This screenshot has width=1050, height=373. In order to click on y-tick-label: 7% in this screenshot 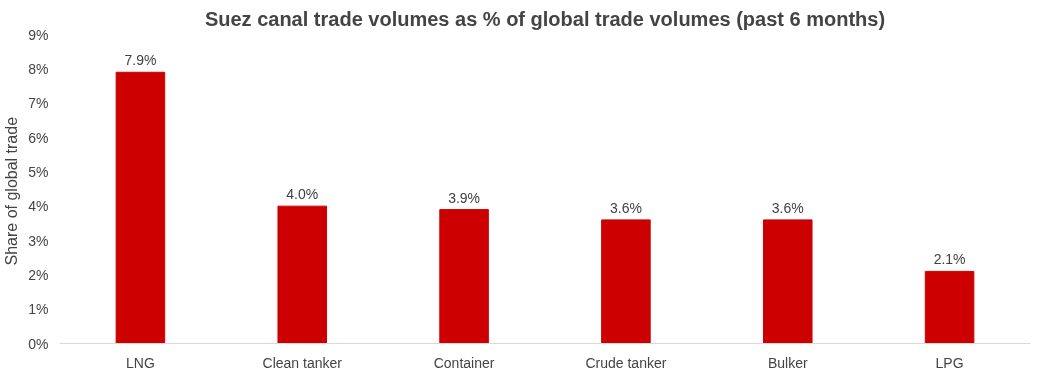, I will do `click(38, 103)`.